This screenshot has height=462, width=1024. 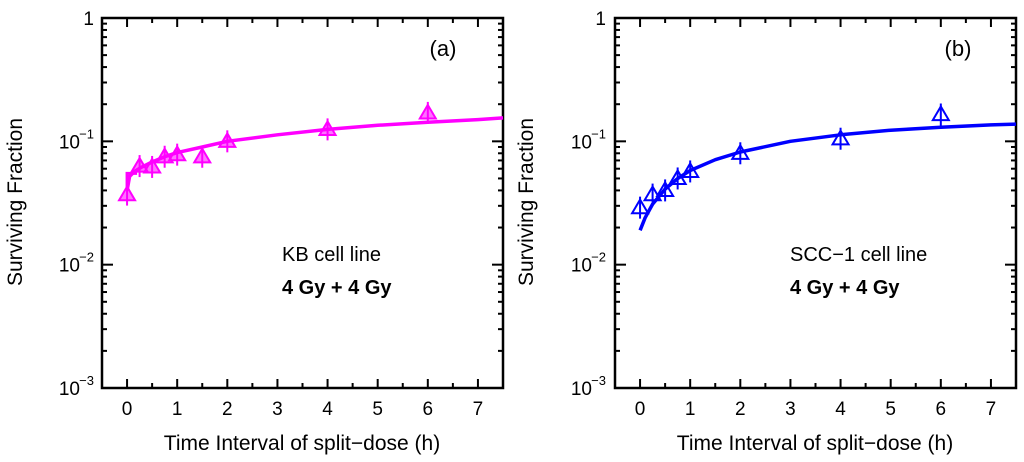 What do you see at coordinates (327, 409) in the screenshot?
I see `panel-a-x-tick-label: 4` at bounding box center [327, 409].